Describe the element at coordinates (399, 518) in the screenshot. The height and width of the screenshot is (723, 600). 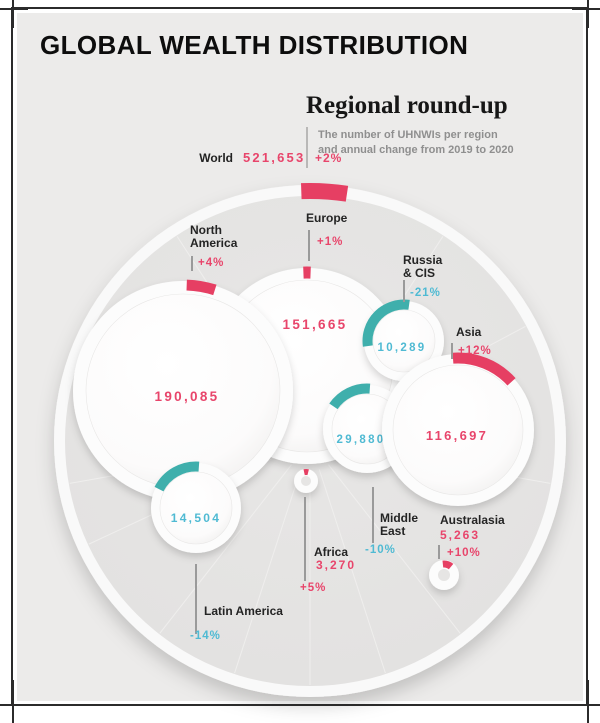
I see `region-label-line: Middle` at that location.